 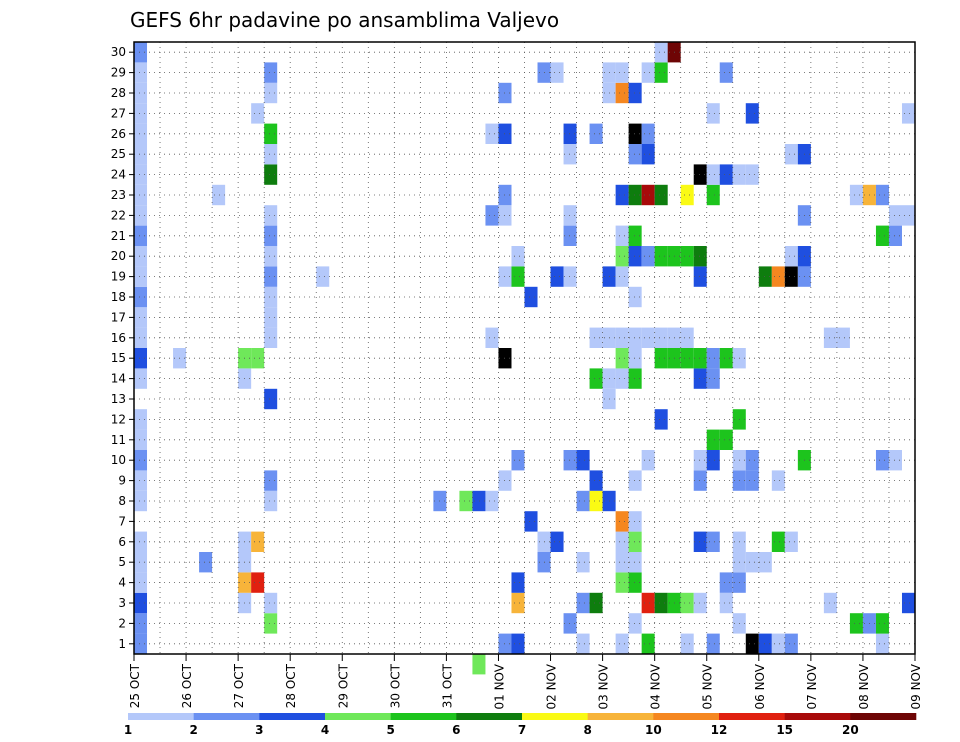 I want to click on y-tick-label: 28, so click(x=118, y=93).